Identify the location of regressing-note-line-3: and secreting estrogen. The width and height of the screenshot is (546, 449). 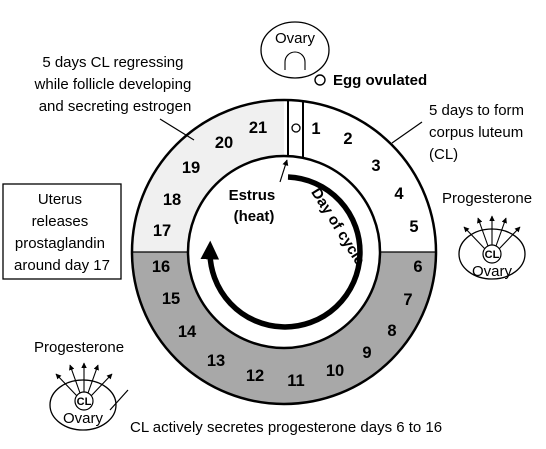
(115, 106).